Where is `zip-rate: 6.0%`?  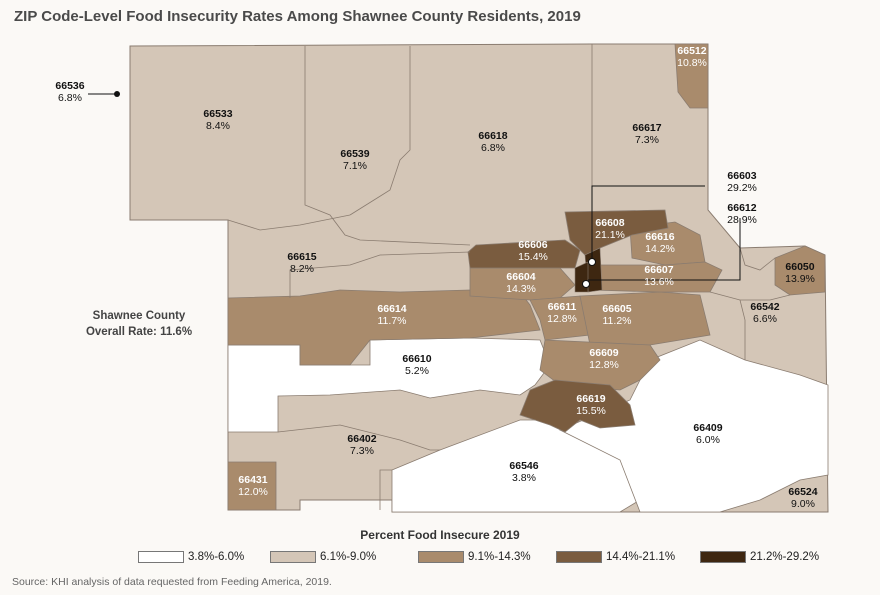
zip-rate: 6.0% is located at coordinates (708, 440).